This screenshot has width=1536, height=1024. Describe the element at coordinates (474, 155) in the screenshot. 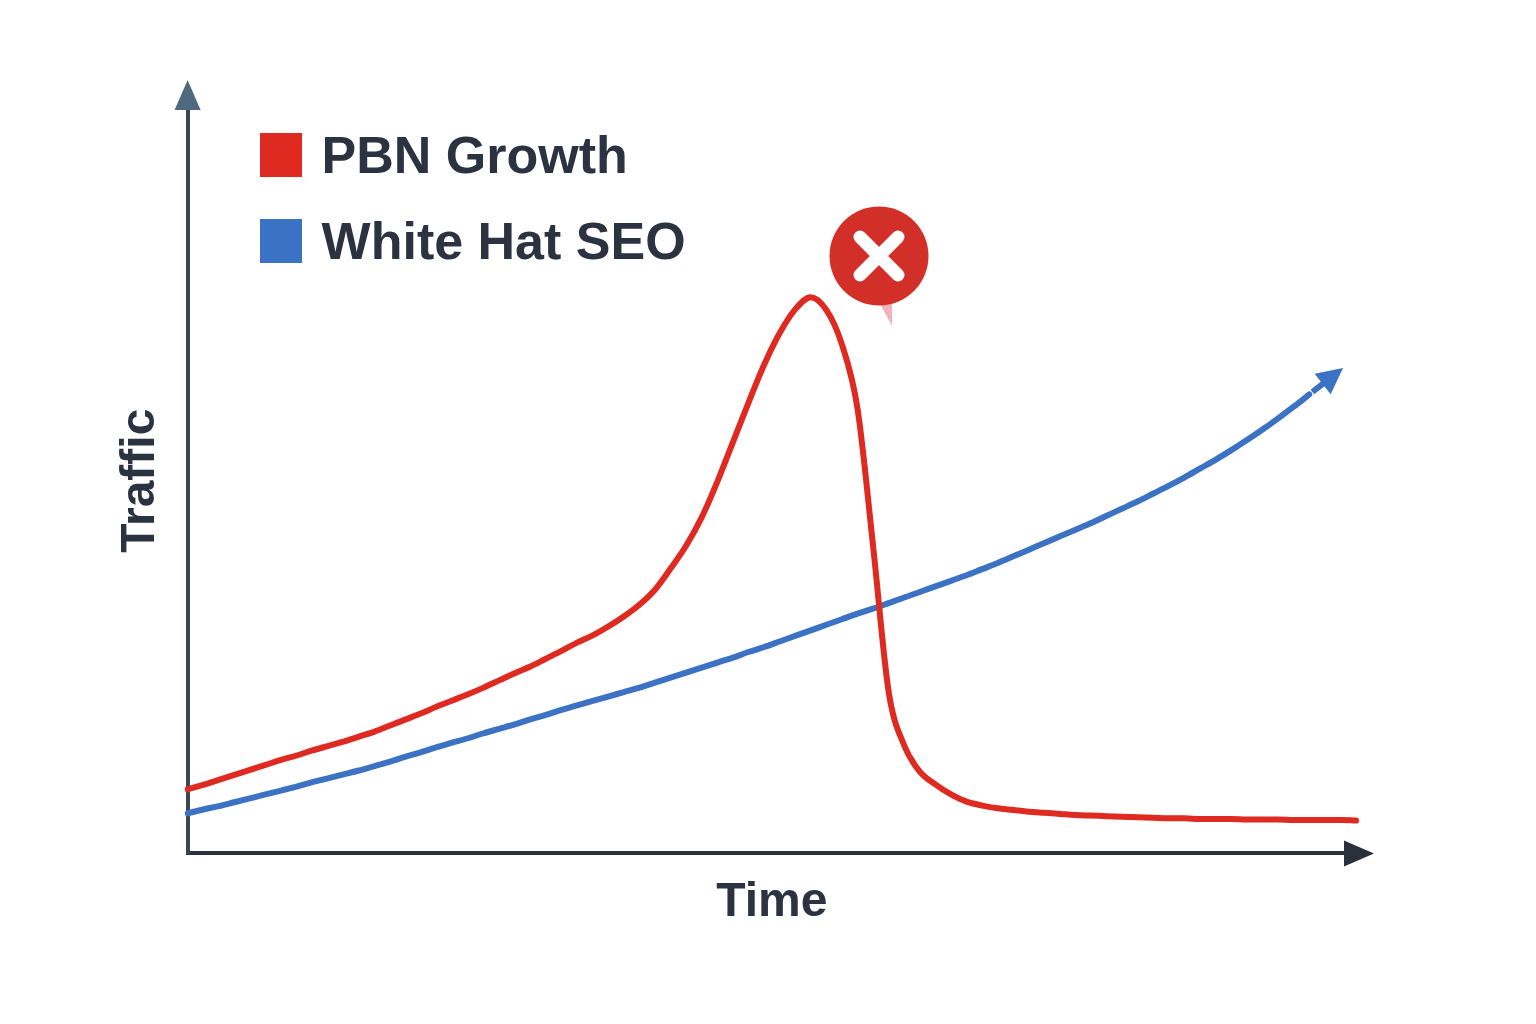

I see `legend-label: PBN Growth` at that location.